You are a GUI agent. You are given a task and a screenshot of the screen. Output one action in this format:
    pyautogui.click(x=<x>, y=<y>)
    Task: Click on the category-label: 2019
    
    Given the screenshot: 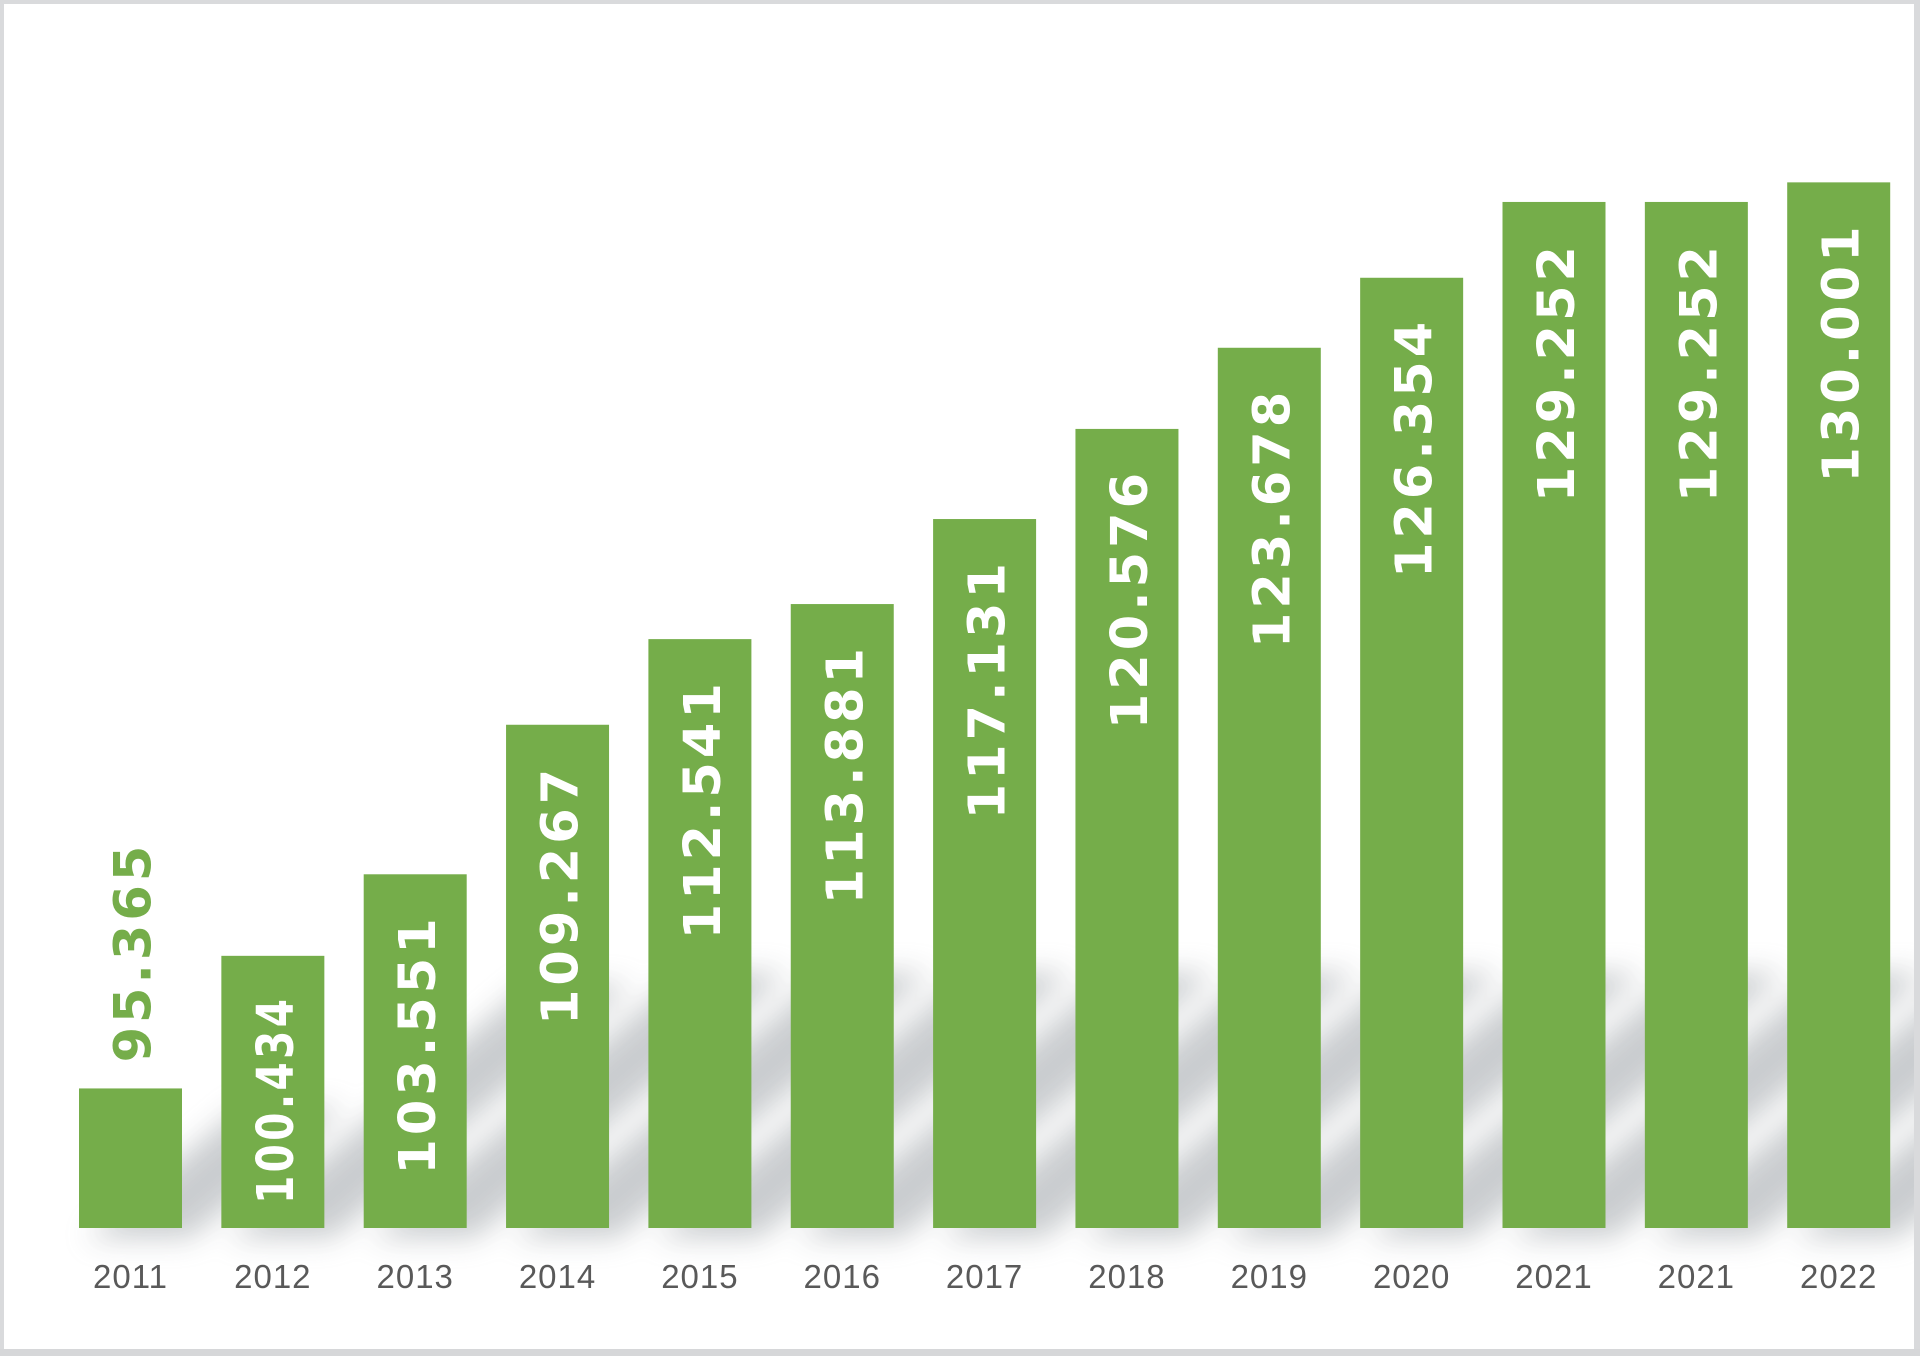 What is the action you would take?
    pyautogui.click(x=1269, y=1276)
    